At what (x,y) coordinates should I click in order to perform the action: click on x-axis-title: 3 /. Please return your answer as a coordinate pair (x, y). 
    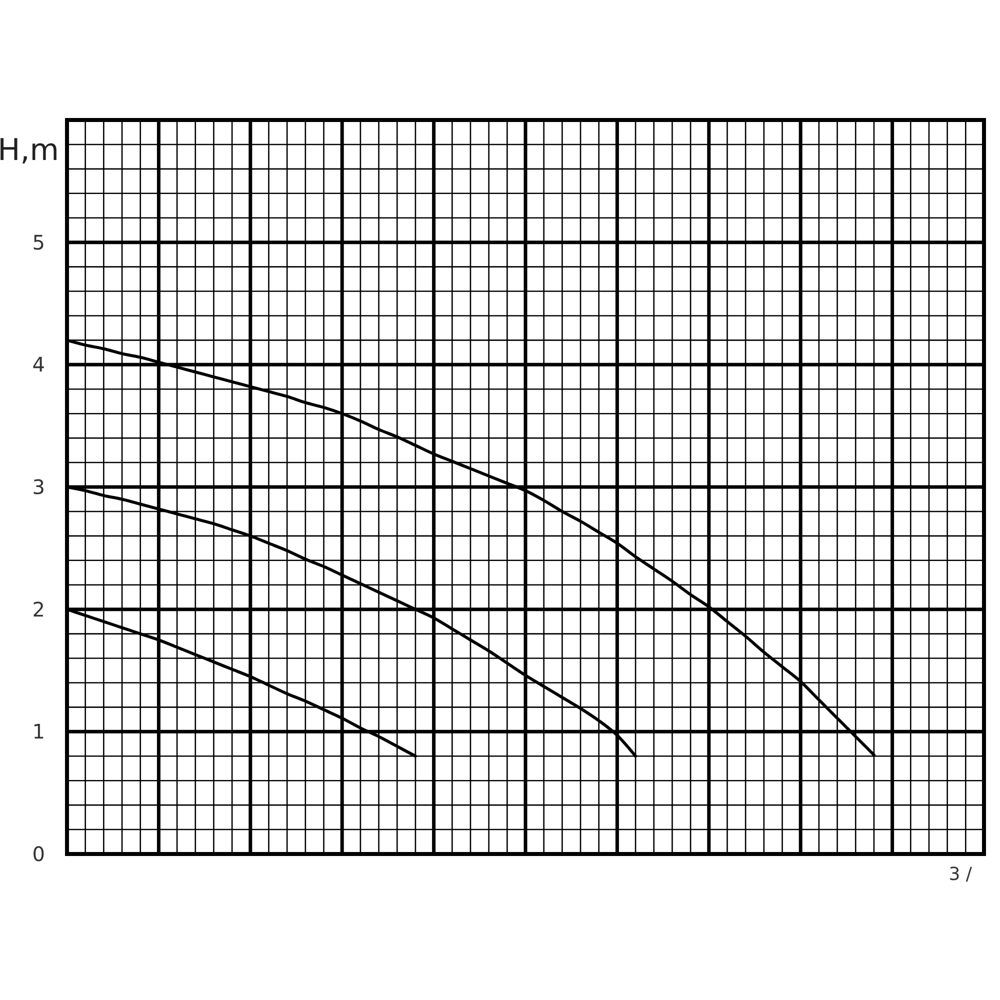
    Looking at the image, I should click on (960, 874).